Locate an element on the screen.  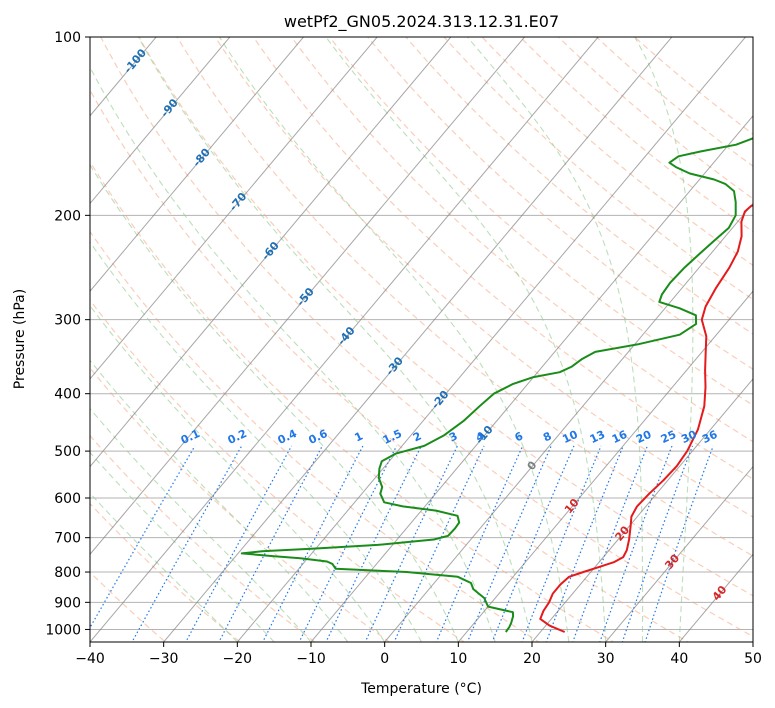
mixing-ratio-label: 10 is located at coordinates (570, 437).